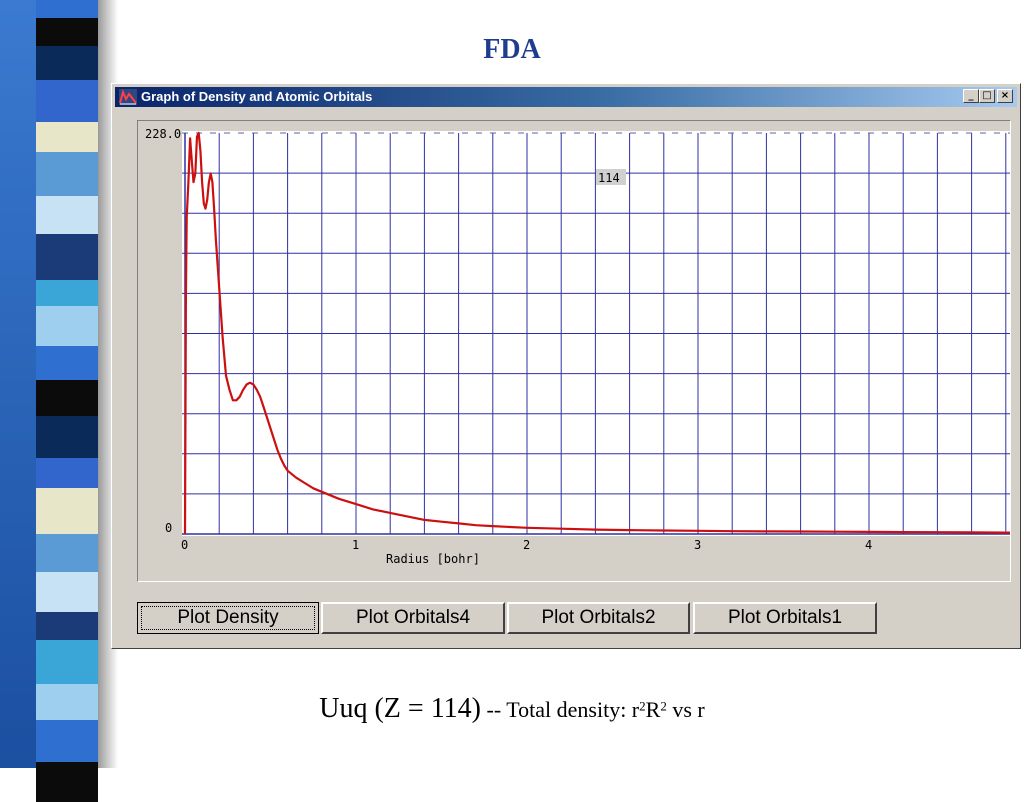 This screenshot has height=802, width=1024. I want to click on maximize-button: □, so click(987, 96).